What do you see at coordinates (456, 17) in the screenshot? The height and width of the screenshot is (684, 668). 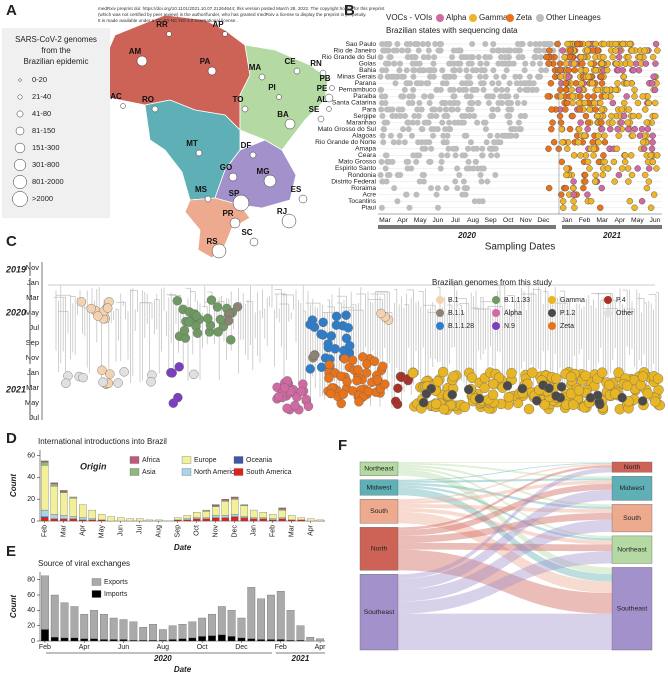 I see `legend-label: Alpha` at bounding box center [456, 17].